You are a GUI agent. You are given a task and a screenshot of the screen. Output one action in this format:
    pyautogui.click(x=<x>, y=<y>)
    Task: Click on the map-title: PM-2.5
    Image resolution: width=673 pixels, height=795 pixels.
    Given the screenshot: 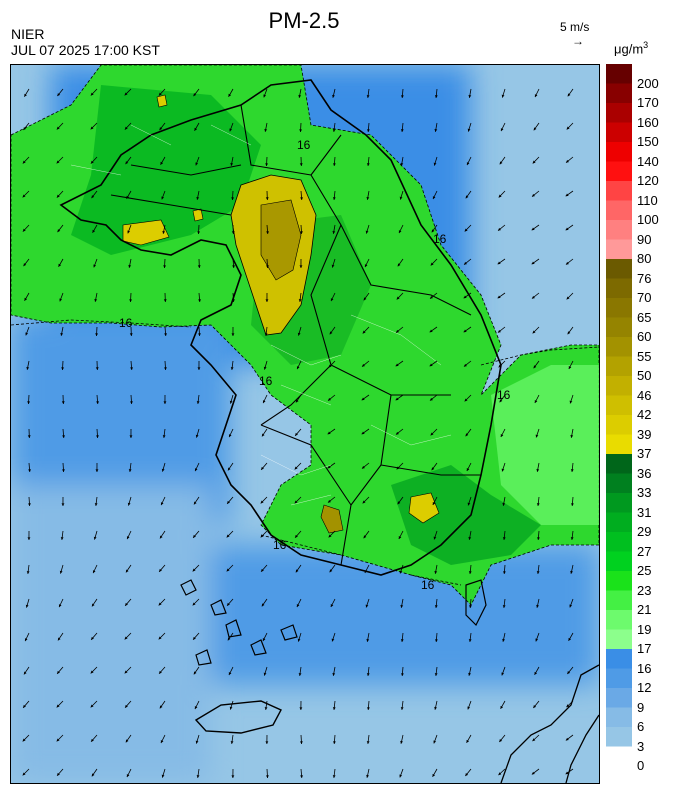 What is the action you would take?
    pyautogui.click(x=304, y=20)
    